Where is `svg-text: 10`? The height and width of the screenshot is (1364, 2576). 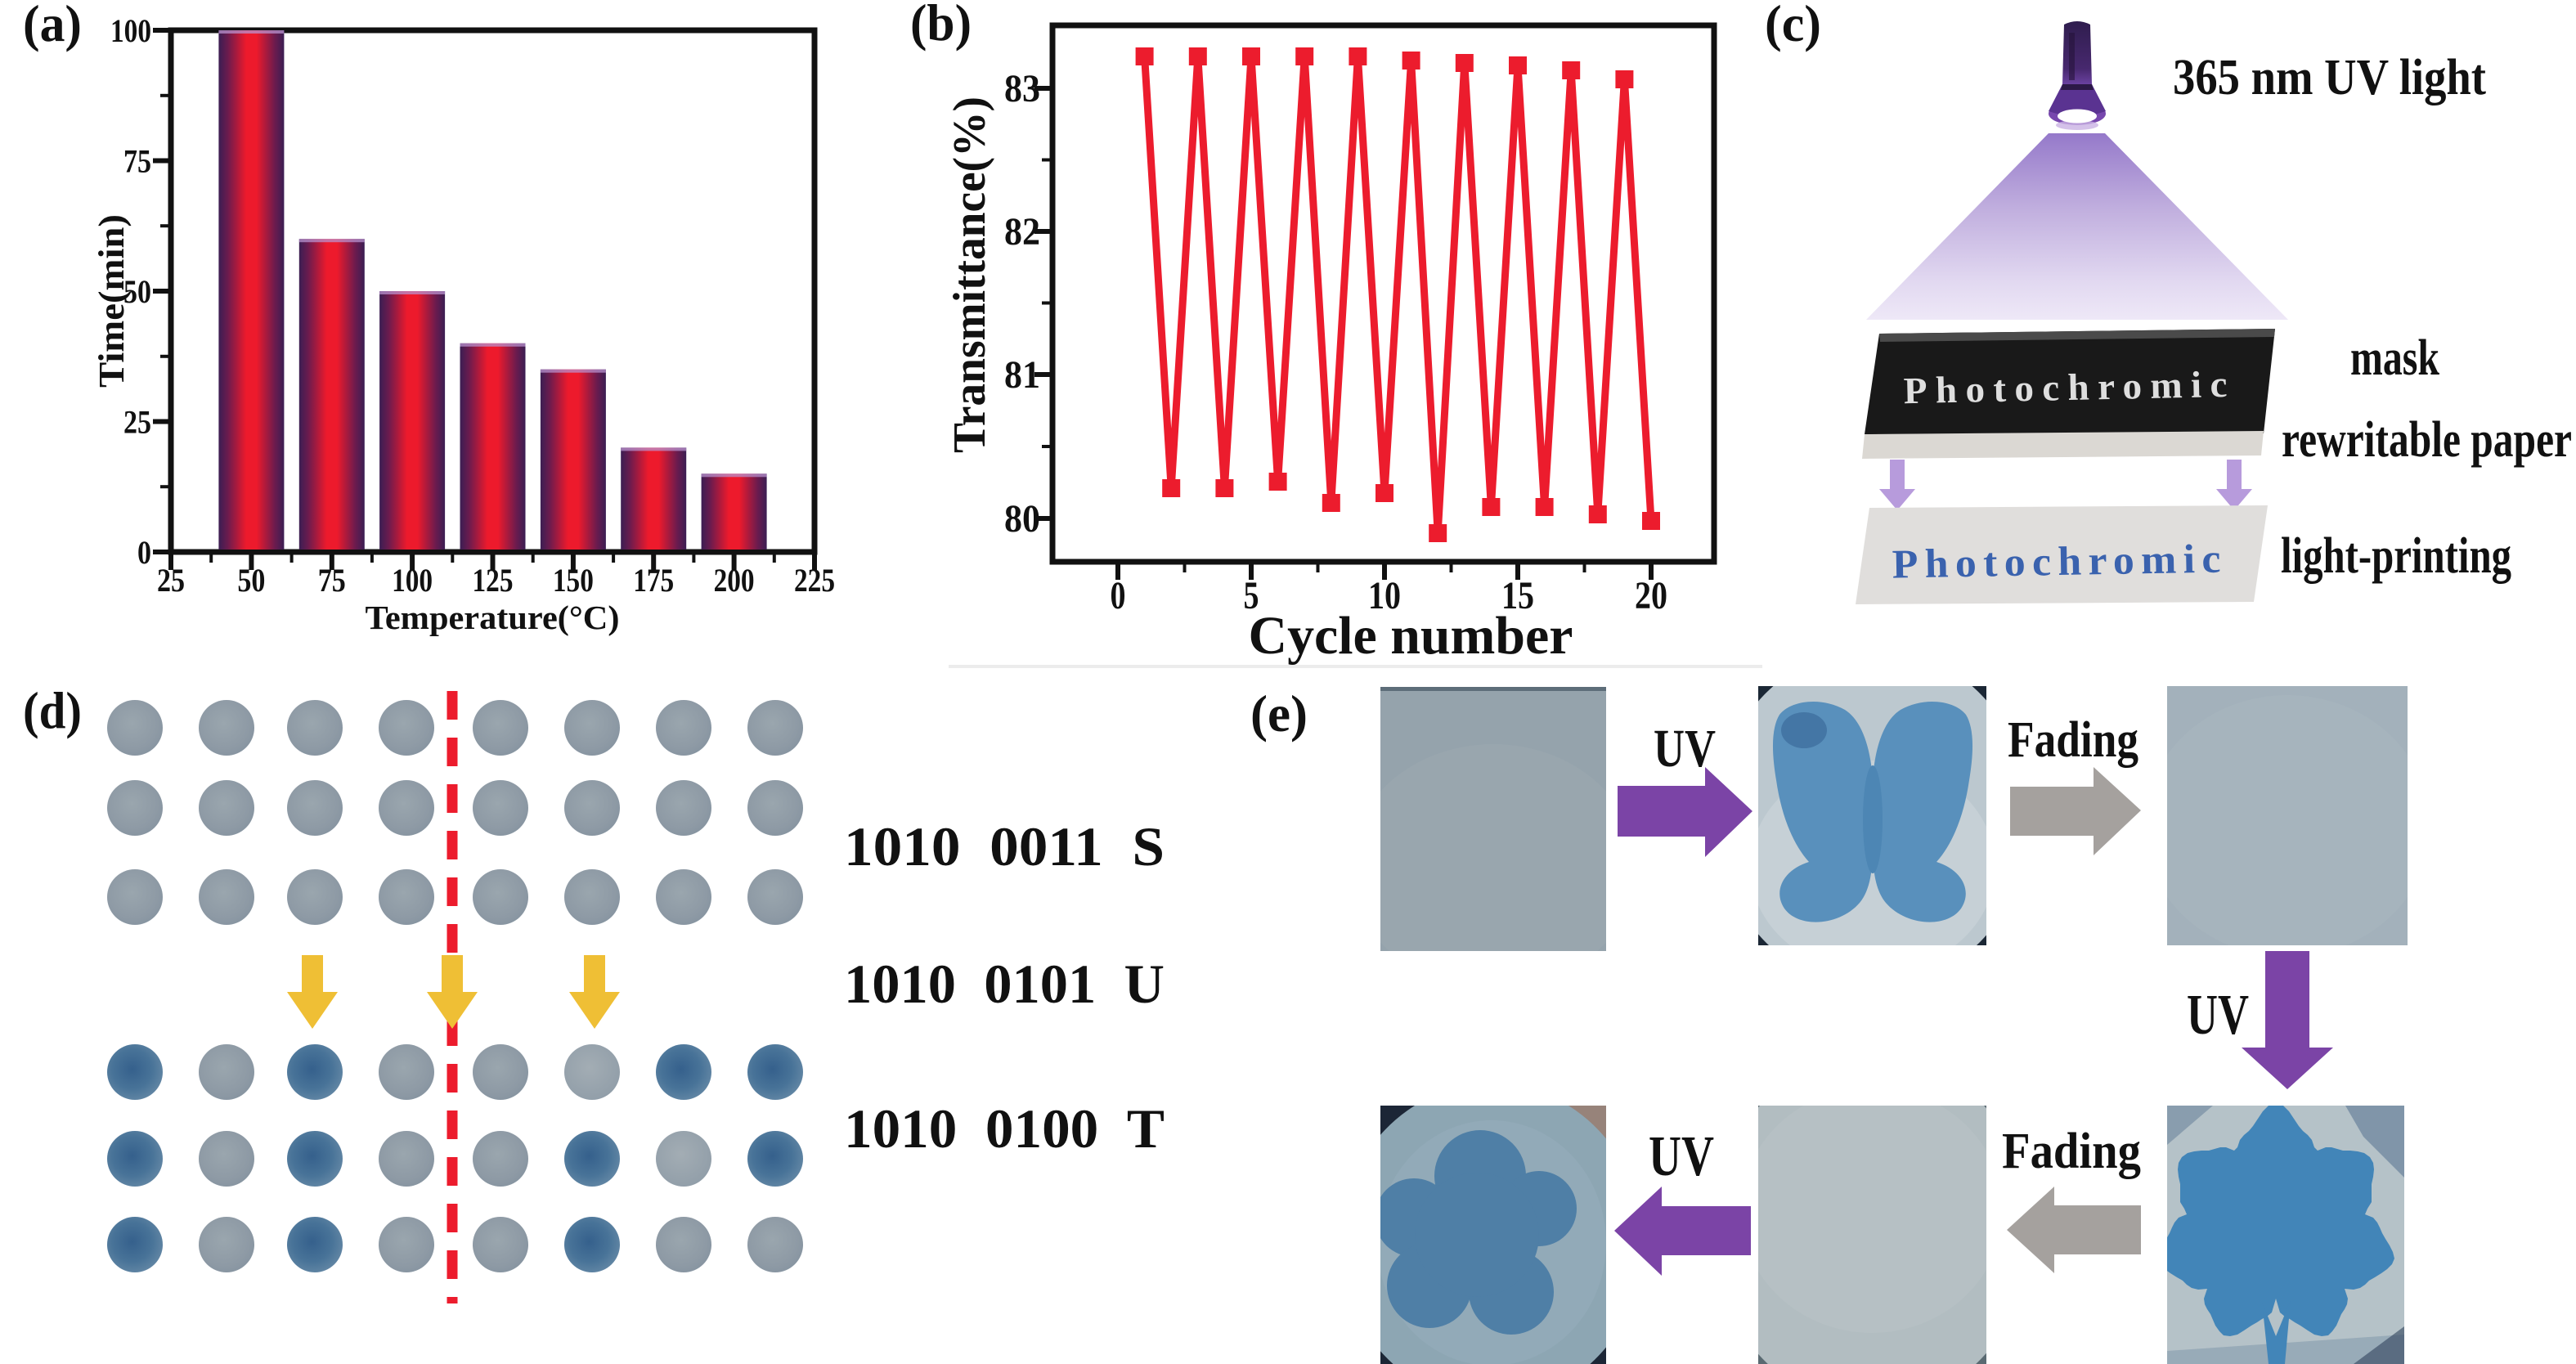
svg-text: 10 is located at coordinates (1384, 595).